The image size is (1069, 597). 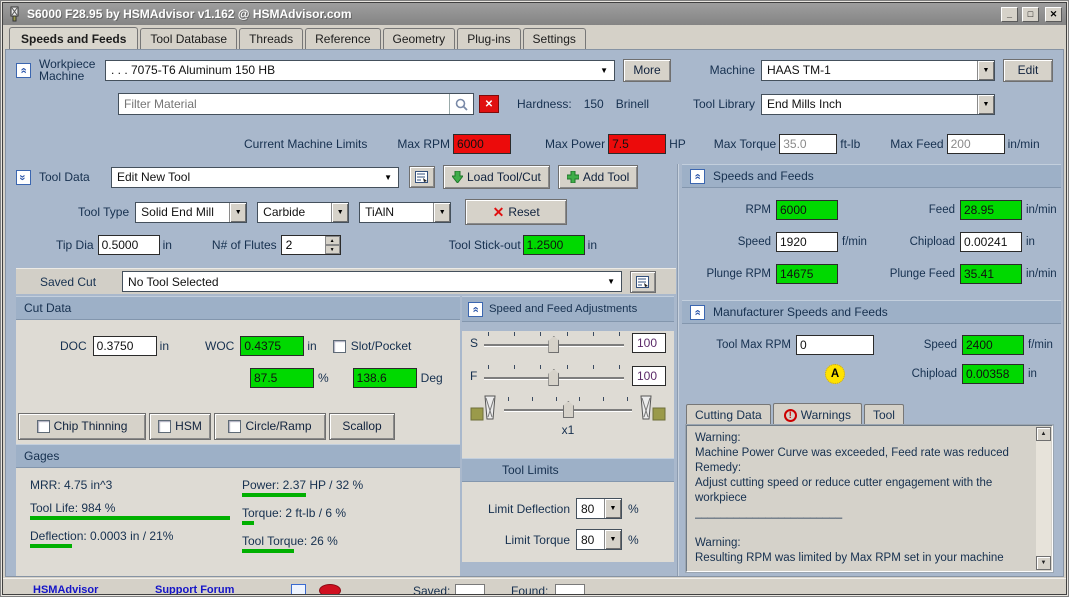 I want to click on woc-unit: in, so click(x=312, y=346).